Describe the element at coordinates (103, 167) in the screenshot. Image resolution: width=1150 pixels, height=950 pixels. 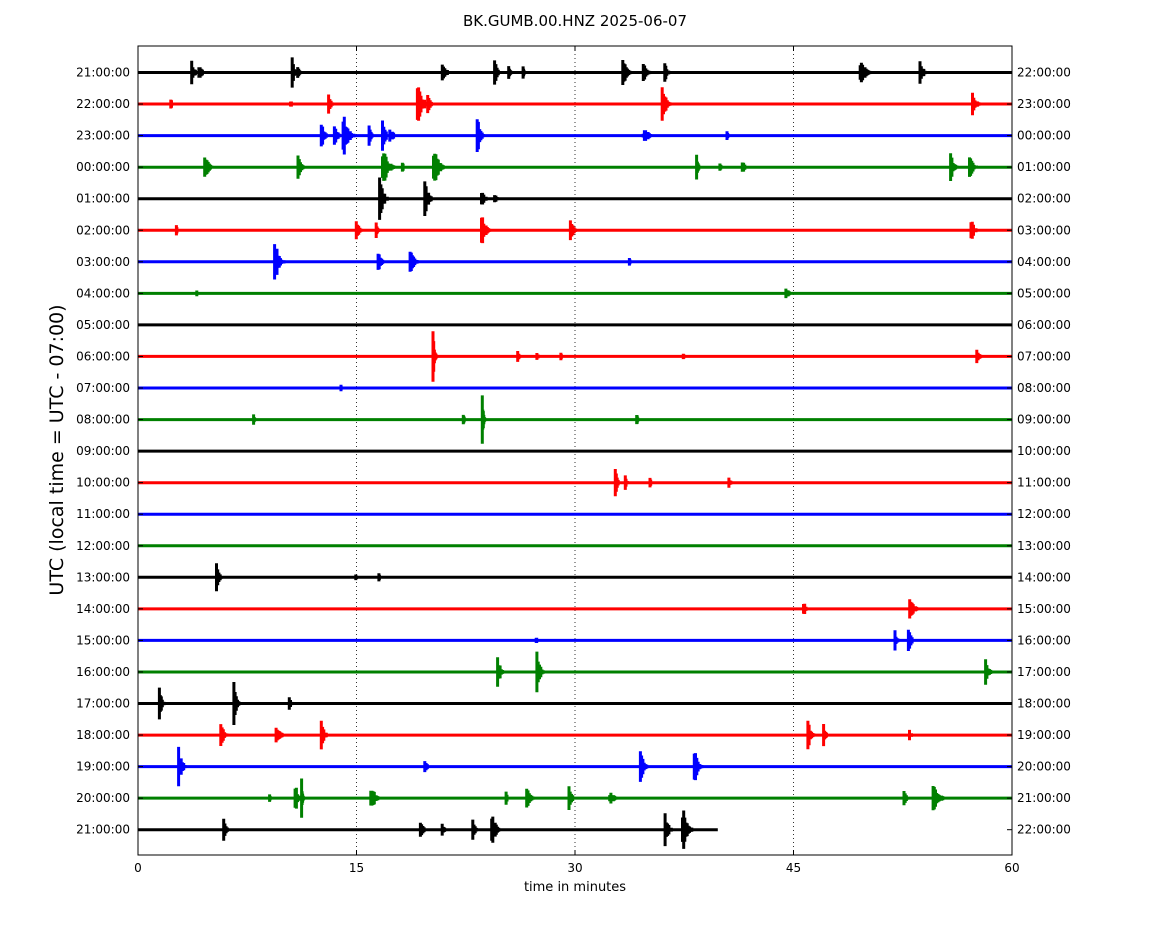
I see `left-time-label: 00:00:00` at that location.